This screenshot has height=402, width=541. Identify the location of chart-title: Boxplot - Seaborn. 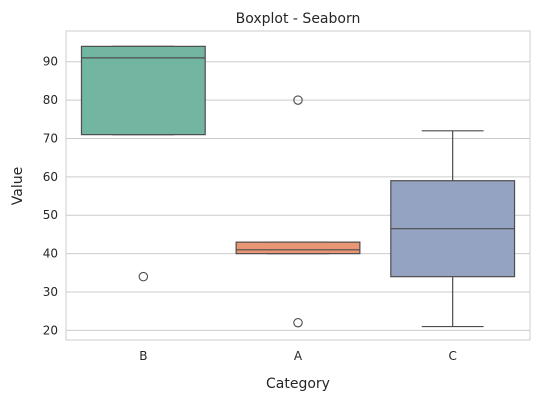
(298, 19).